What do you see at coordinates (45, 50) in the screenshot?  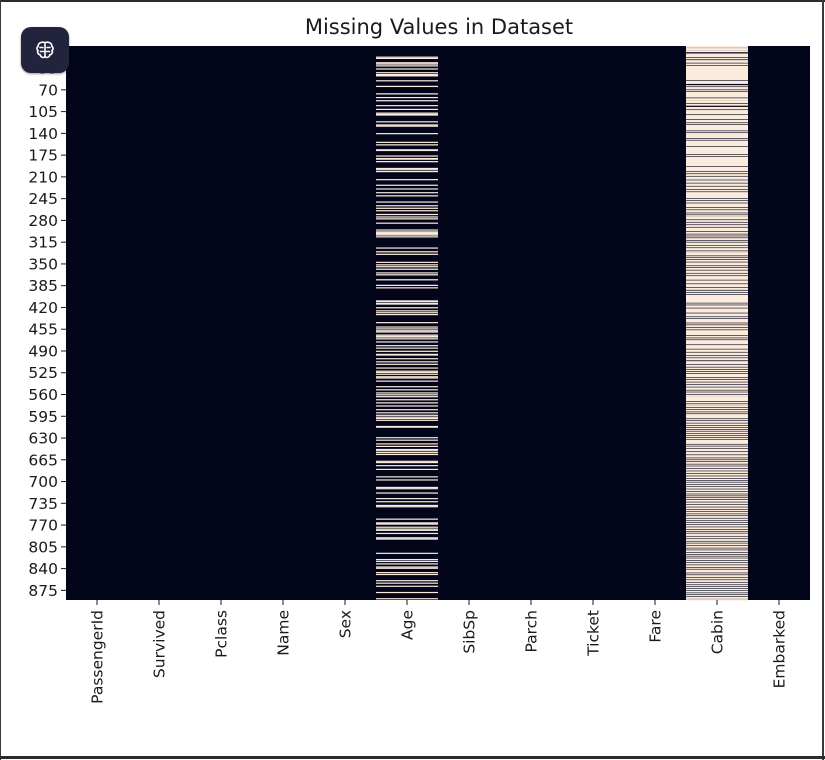 I see `app-badge` at bounding box center [45, 50].